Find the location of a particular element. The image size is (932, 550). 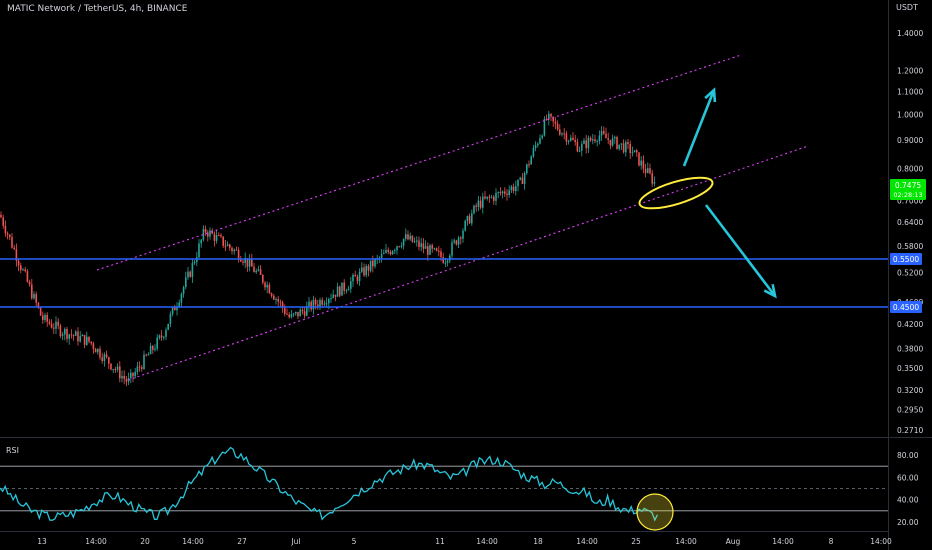

price-tick-label: 0.4200 is located at coordinates (910, 324).